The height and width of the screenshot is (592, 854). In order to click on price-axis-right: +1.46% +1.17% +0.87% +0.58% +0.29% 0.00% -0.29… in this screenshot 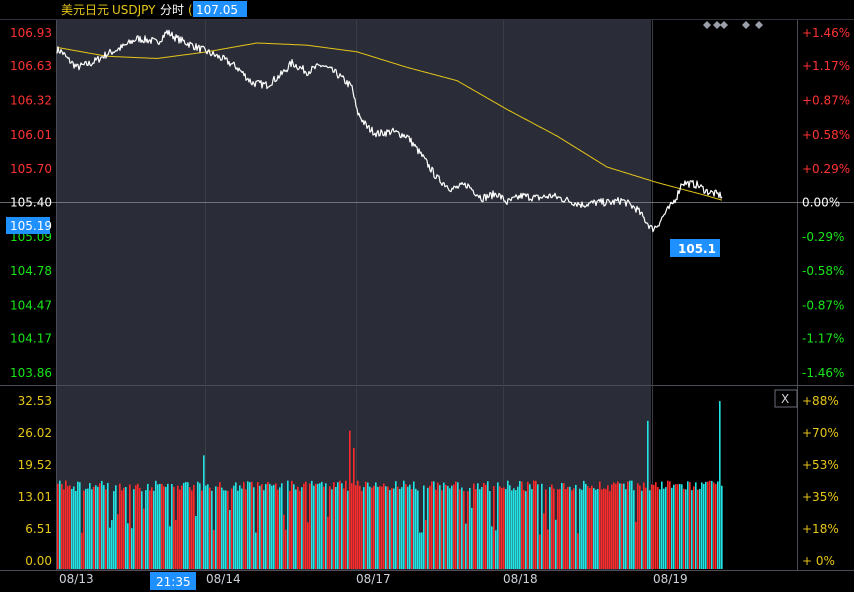, I will do `click(826, 203)`.